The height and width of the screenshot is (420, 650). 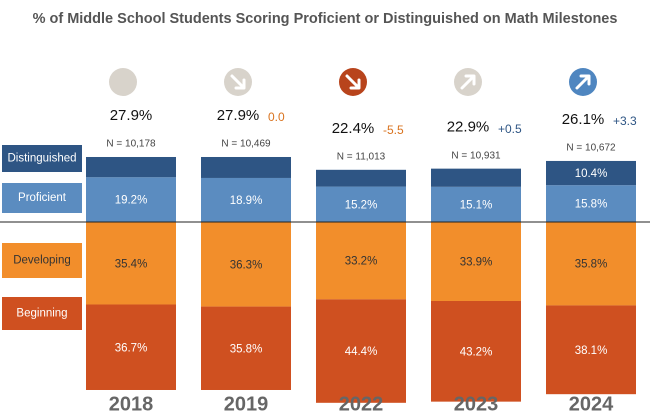 I want to click on data-label: 15.8%, so click(x=591, y=205).